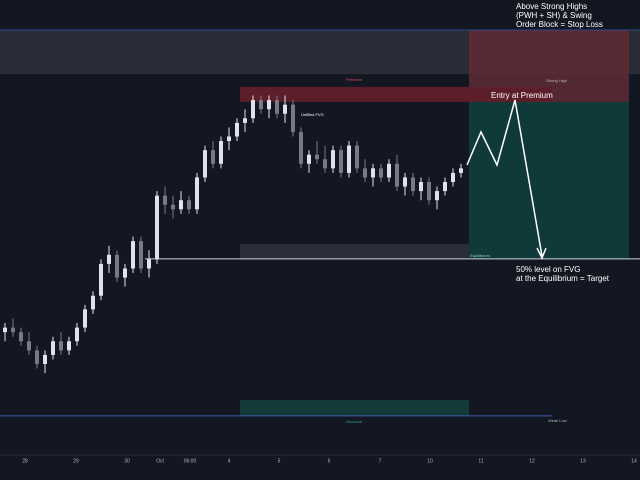  Describe the element at coordinates (190, 461) in the screenshot. I see `x-tick-label: 06:00` at that location.